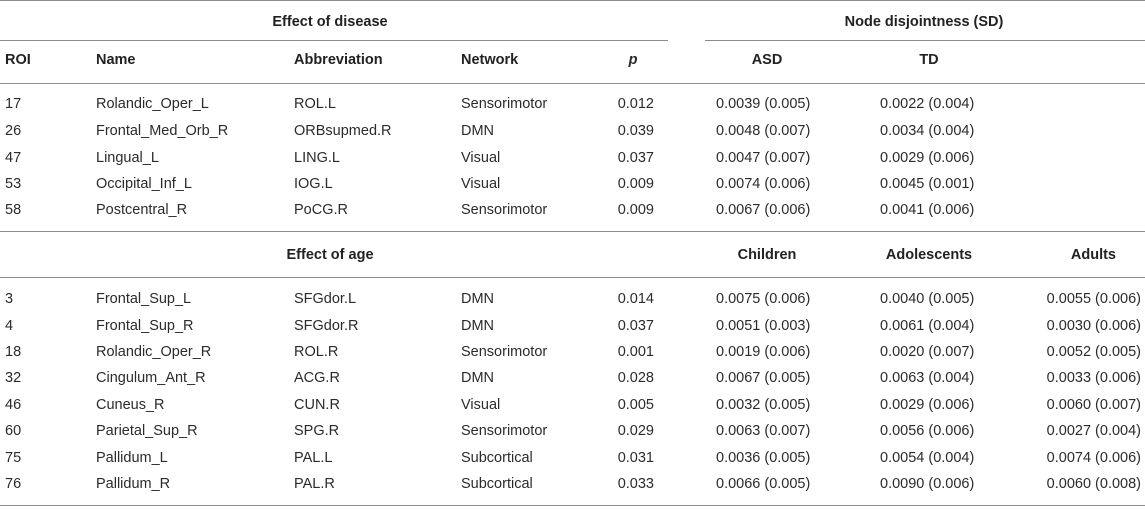 Image resolution: width=1145 pixels, height=509 pixels. What do you see at coordinates (572, 0) in the screenshot?
I see `top-rule` at bounding box center [572, 0].